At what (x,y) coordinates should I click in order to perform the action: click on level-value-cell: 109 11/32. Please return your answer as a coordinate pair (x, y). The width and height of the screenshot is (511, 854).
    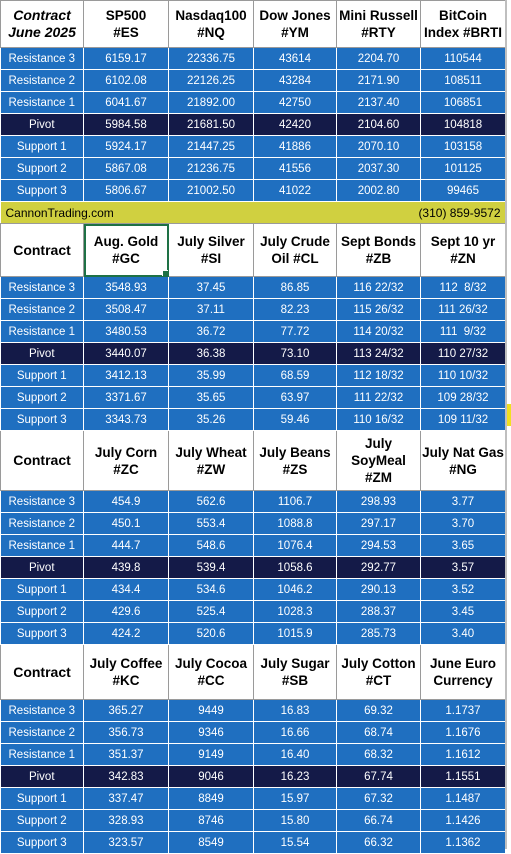
    Looking at the image, I should click on (463, 419).